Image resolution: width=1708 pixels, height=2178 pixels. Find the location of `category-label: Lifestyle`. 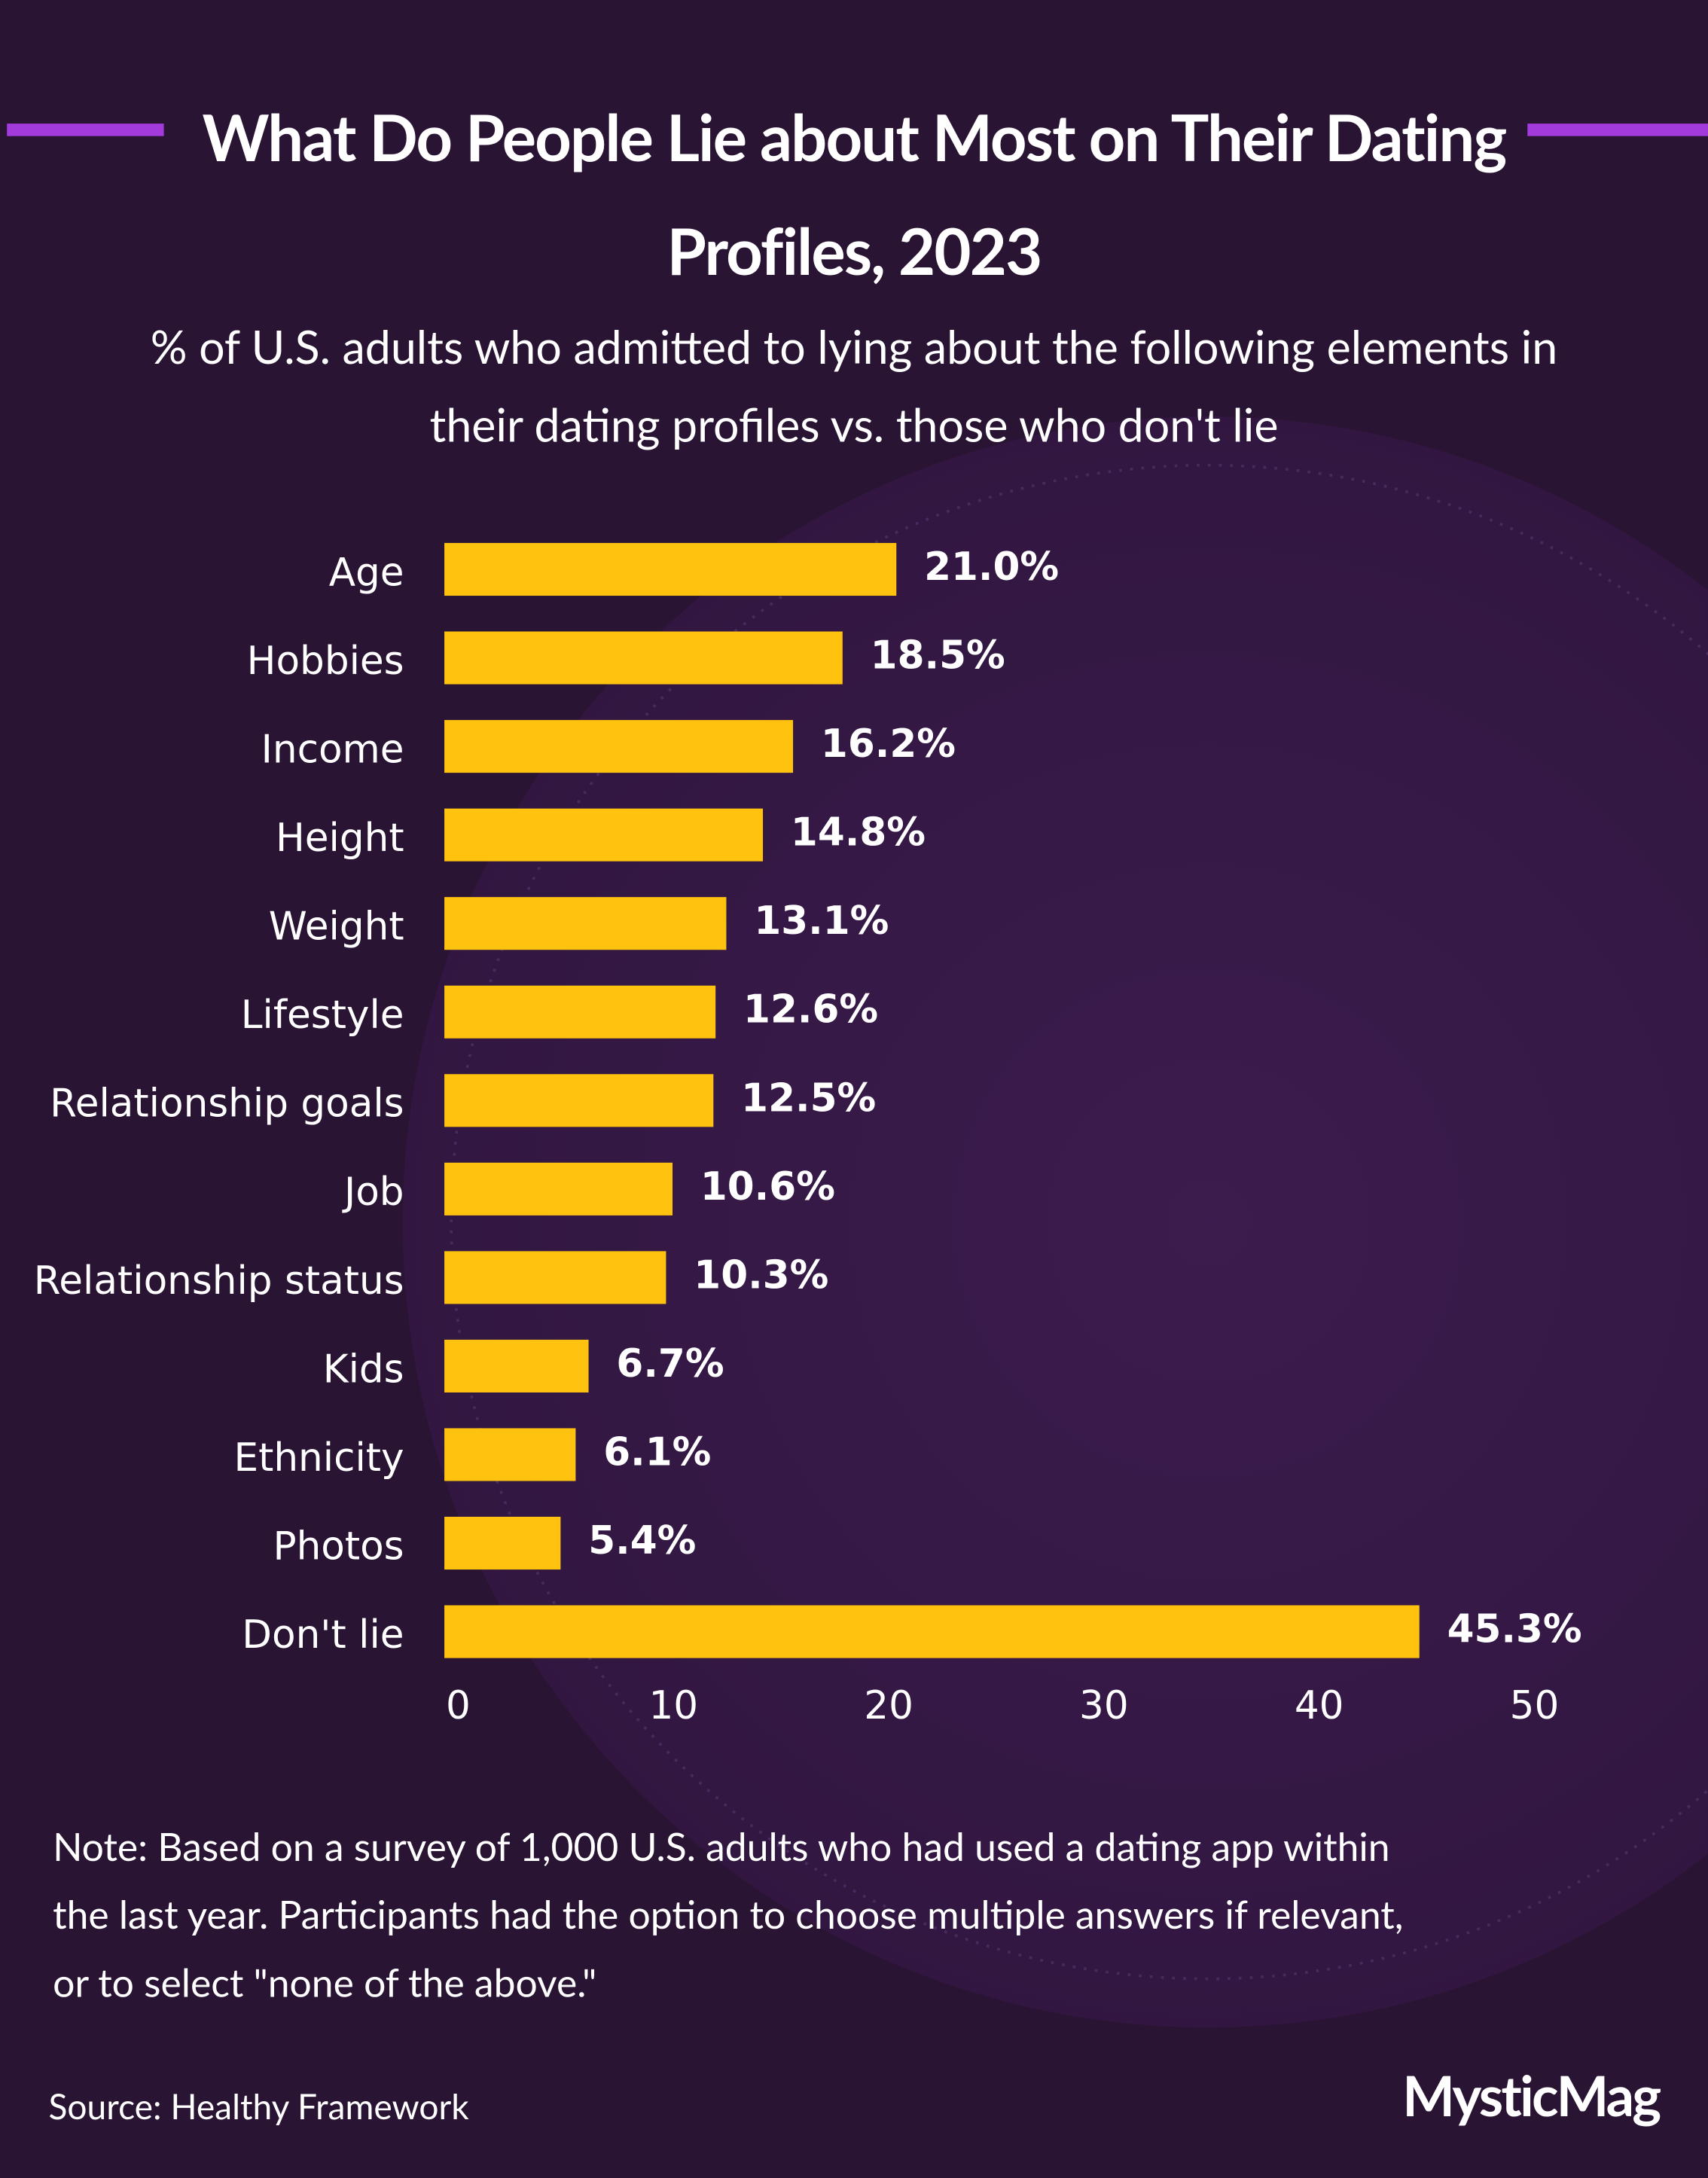

category-label: Lifestyle is located at coordinates (322, 1015).